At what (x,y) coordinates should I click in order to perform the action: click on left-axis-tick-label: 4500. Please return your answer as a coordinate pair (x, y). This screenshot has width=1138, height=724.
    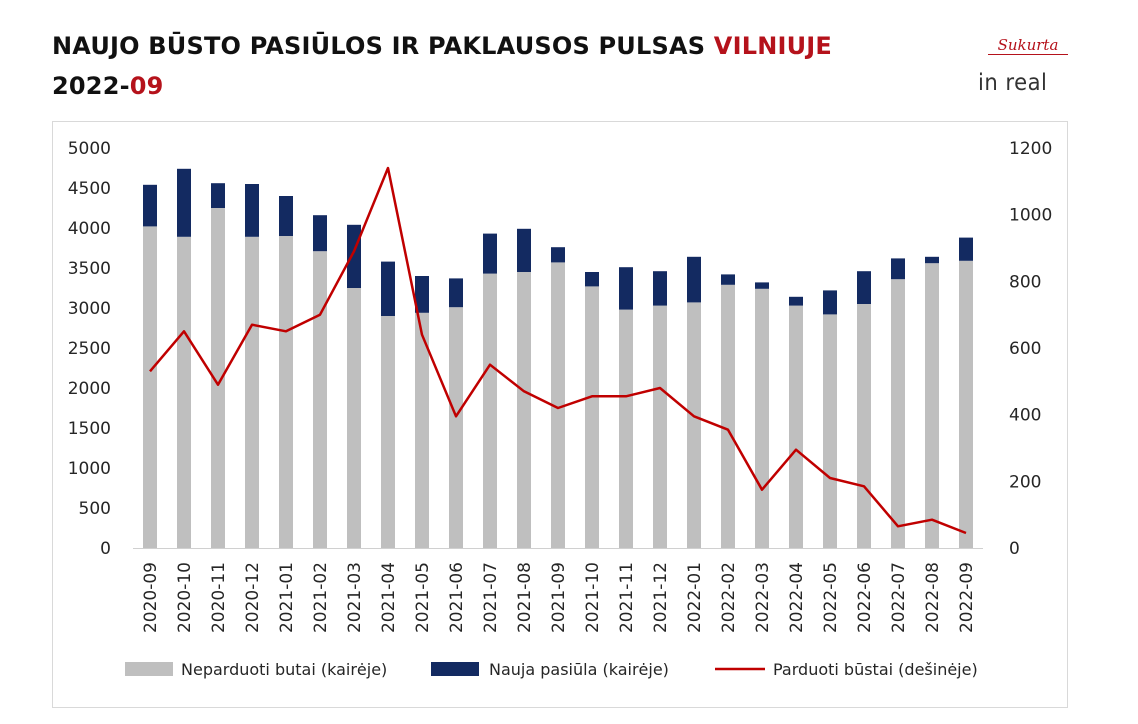
    Looking at the image, I should click on (89, 189).